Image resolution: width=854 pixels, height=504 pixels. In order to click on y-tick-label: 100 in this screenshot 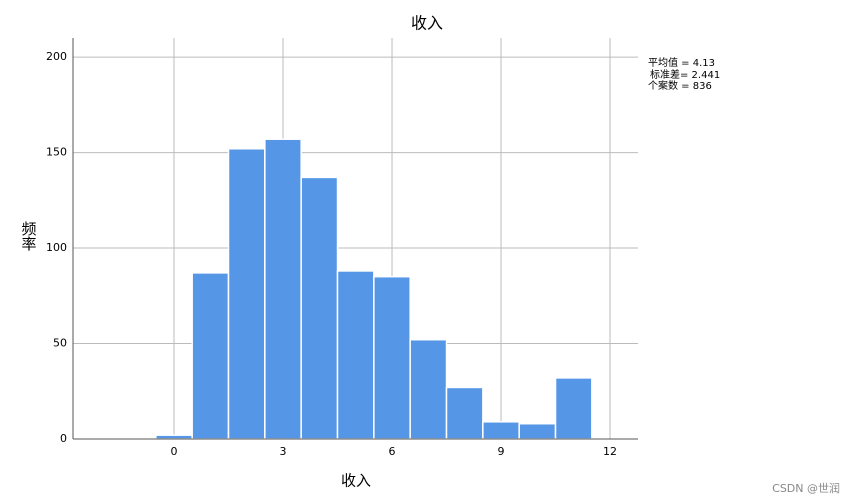, I will do `click(56, 247)`.